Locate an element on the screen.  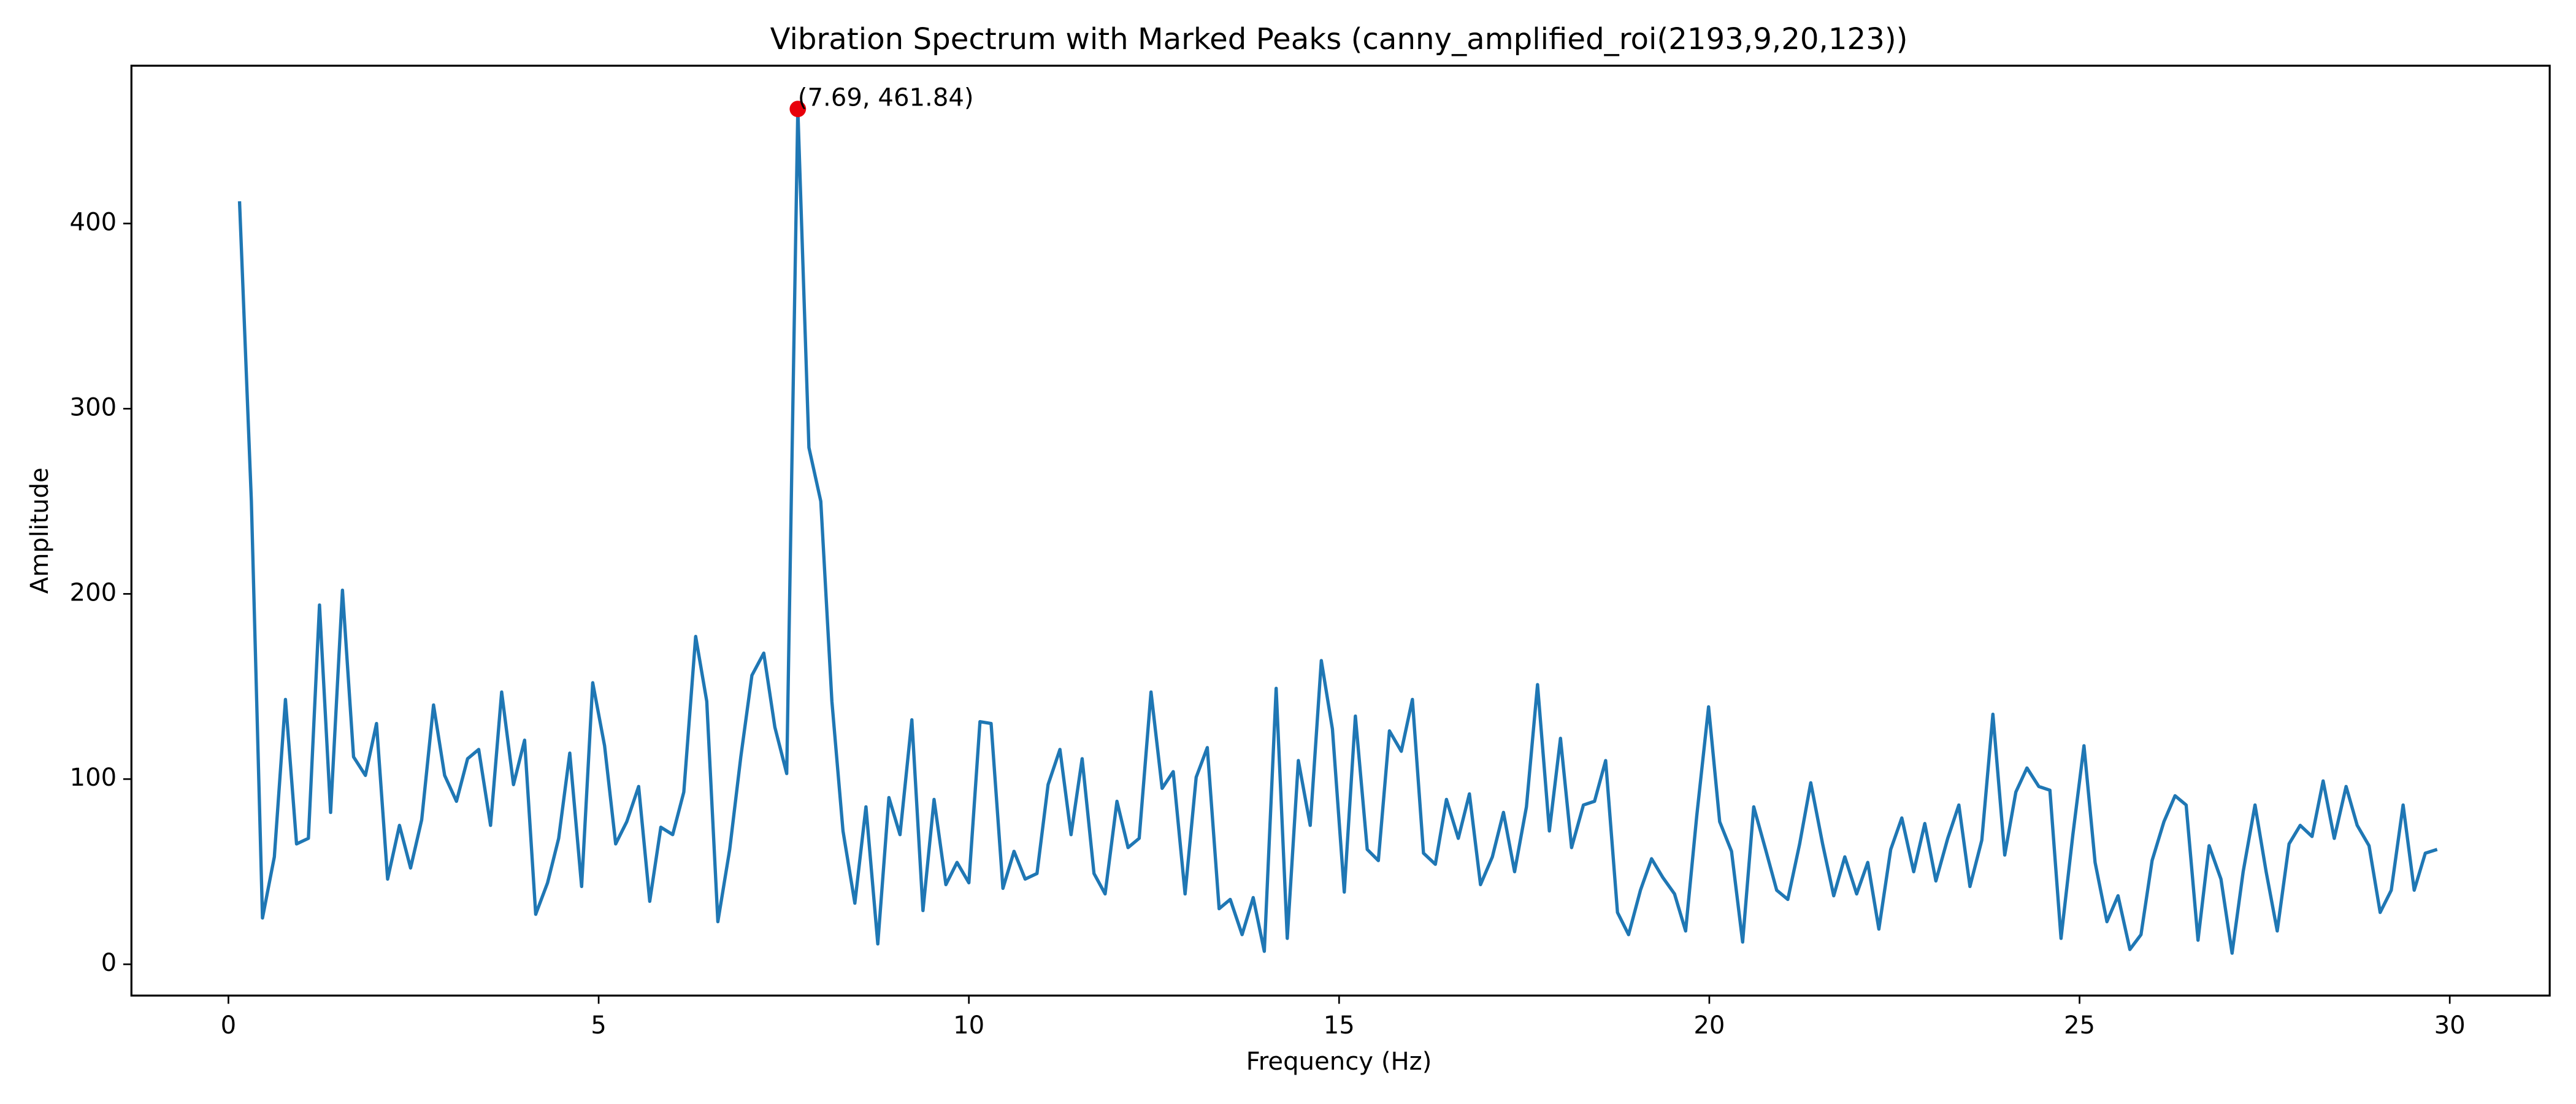
y-axis-label: Amplitude is located at coordinates (40, 530).